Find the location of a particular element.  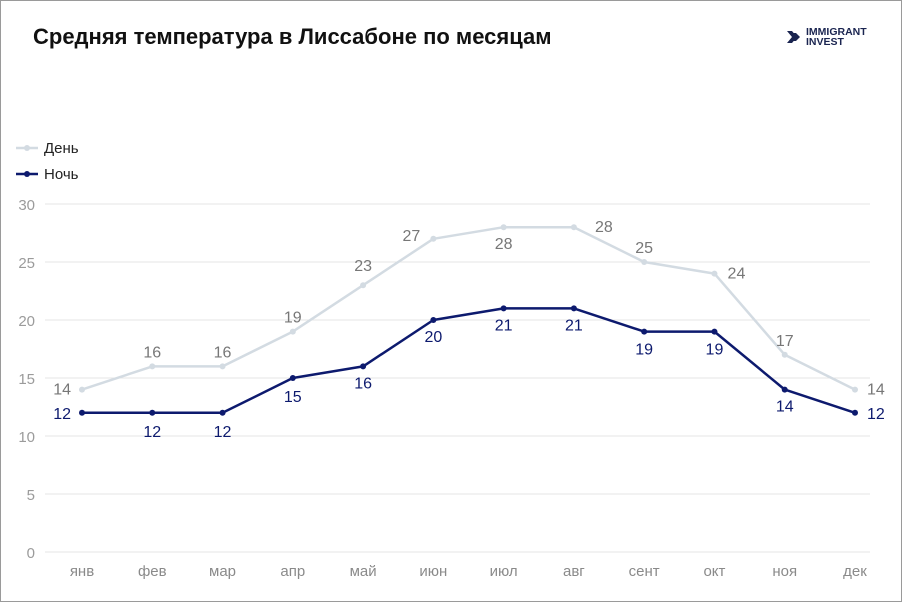

data-label: 15 is located at coordinates (293, 397).